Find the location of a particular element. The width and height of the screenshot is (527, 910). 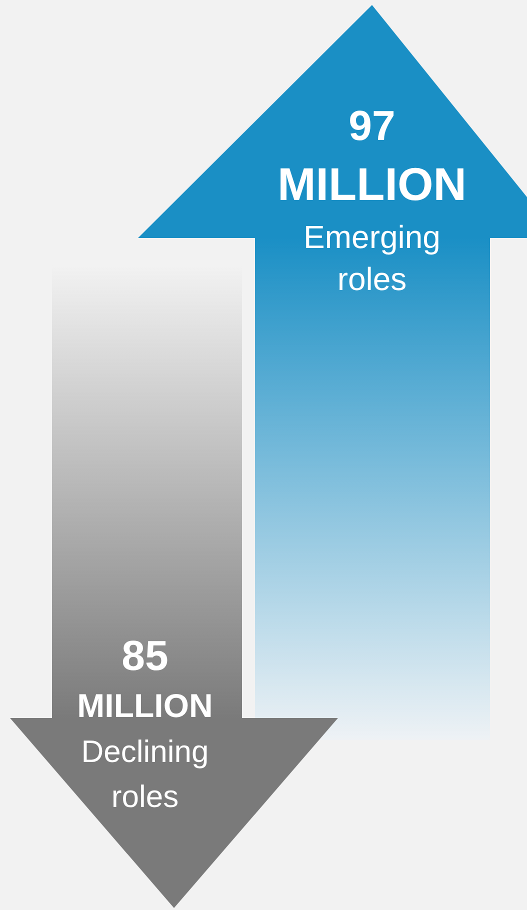

data-label: 85 MILLION is located at coordinates (145, 678).